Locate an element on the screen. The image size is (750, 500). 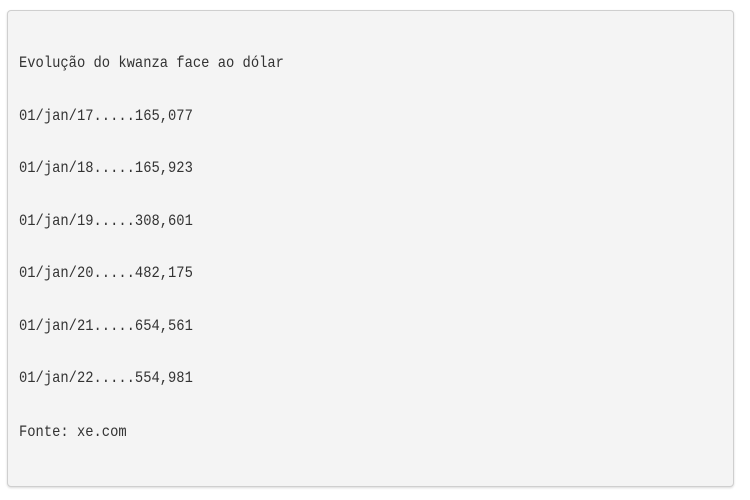
source-note: Fonte: xe.com is located at coordinates (73, 433).